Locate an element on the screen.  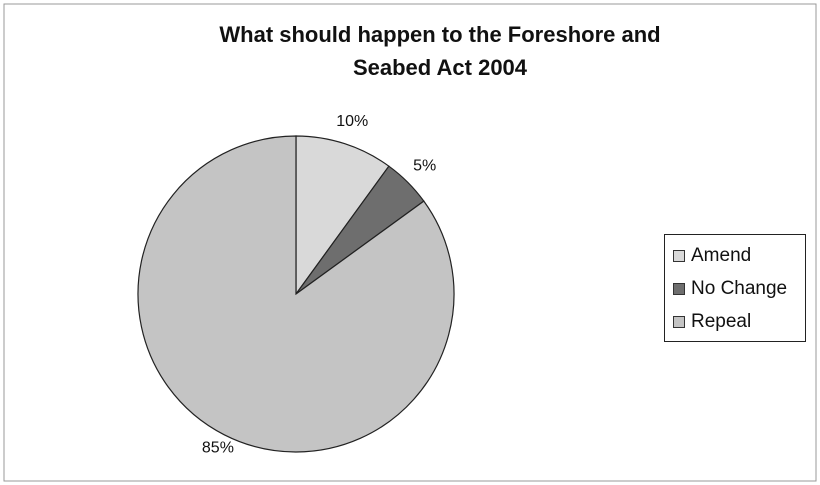
legend: Amend No Change Repeal is located at coordinates (735, 288).